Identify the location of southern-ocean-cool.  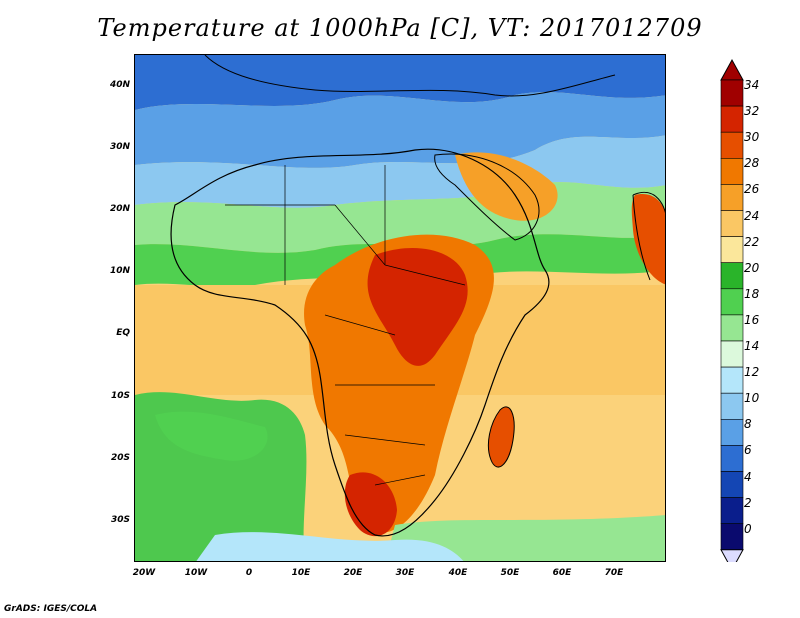
(330, 546).